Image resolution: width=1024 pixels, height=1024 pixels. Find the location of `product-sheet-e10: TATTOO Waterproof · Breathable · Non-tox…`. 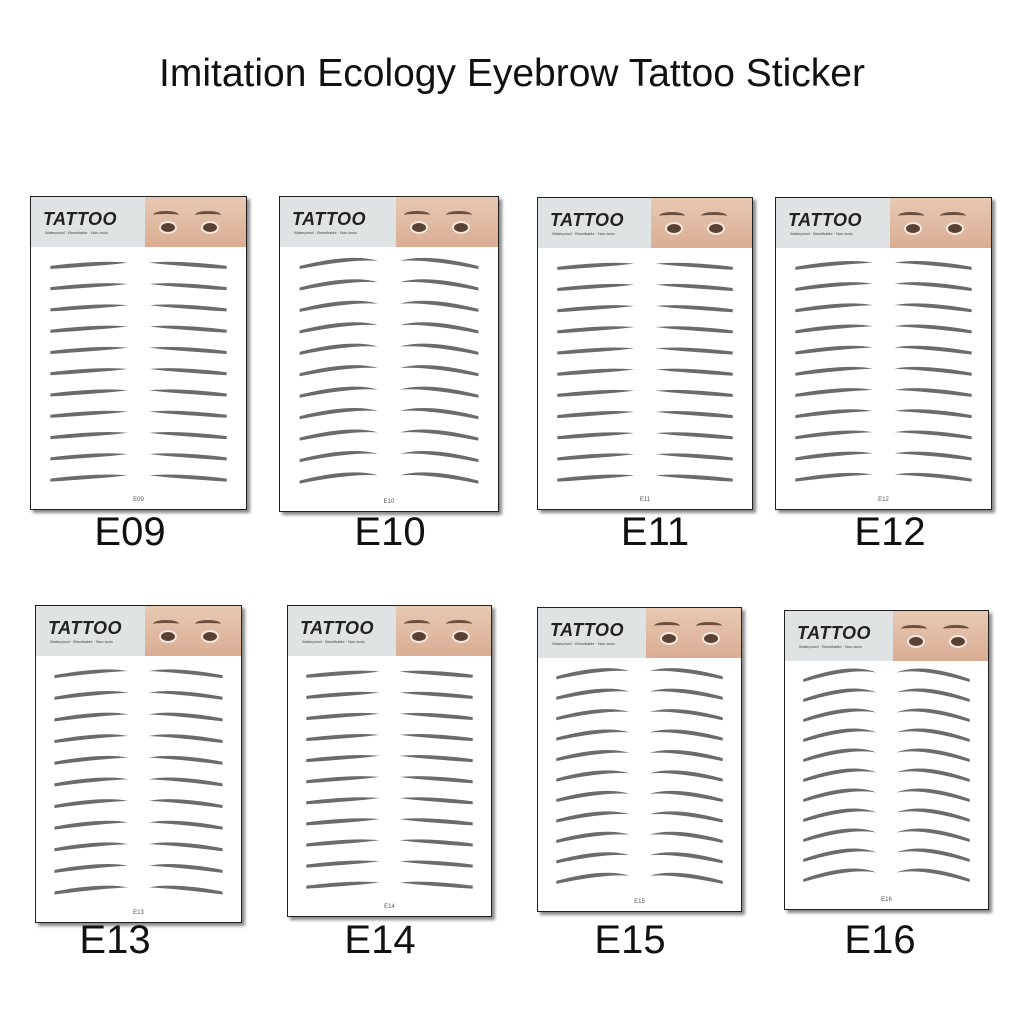

product-sheet-e10: TATTOO Waterproof · Breathable · Non-tox… is located at coordinates (389, 354).